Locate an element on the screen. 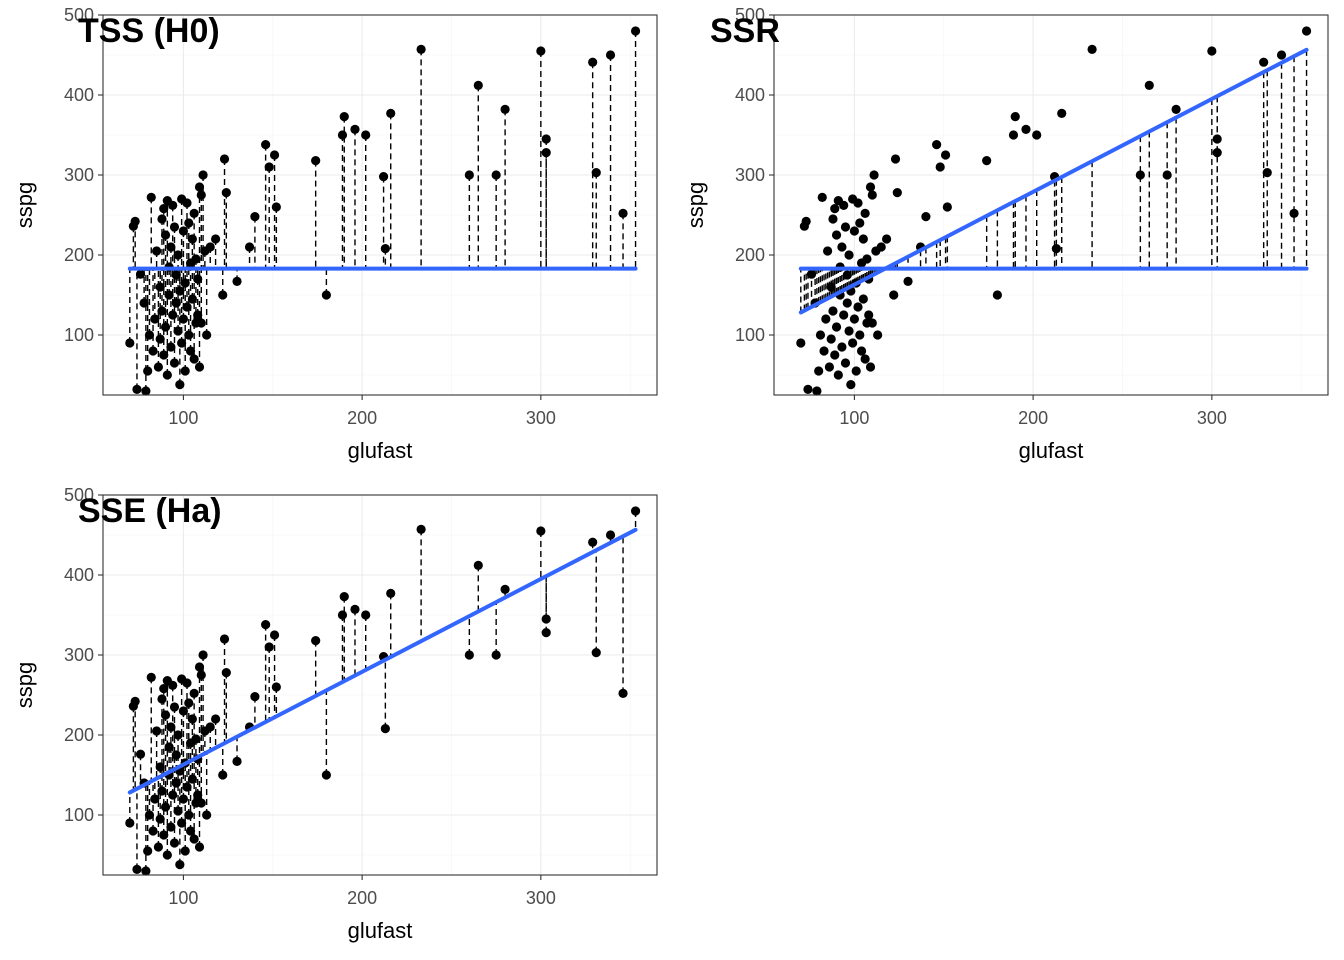 Image resolution: width=1344 pixels, height=960 pixels. x-tick-label: 200 is located at coordinates (362, 898).